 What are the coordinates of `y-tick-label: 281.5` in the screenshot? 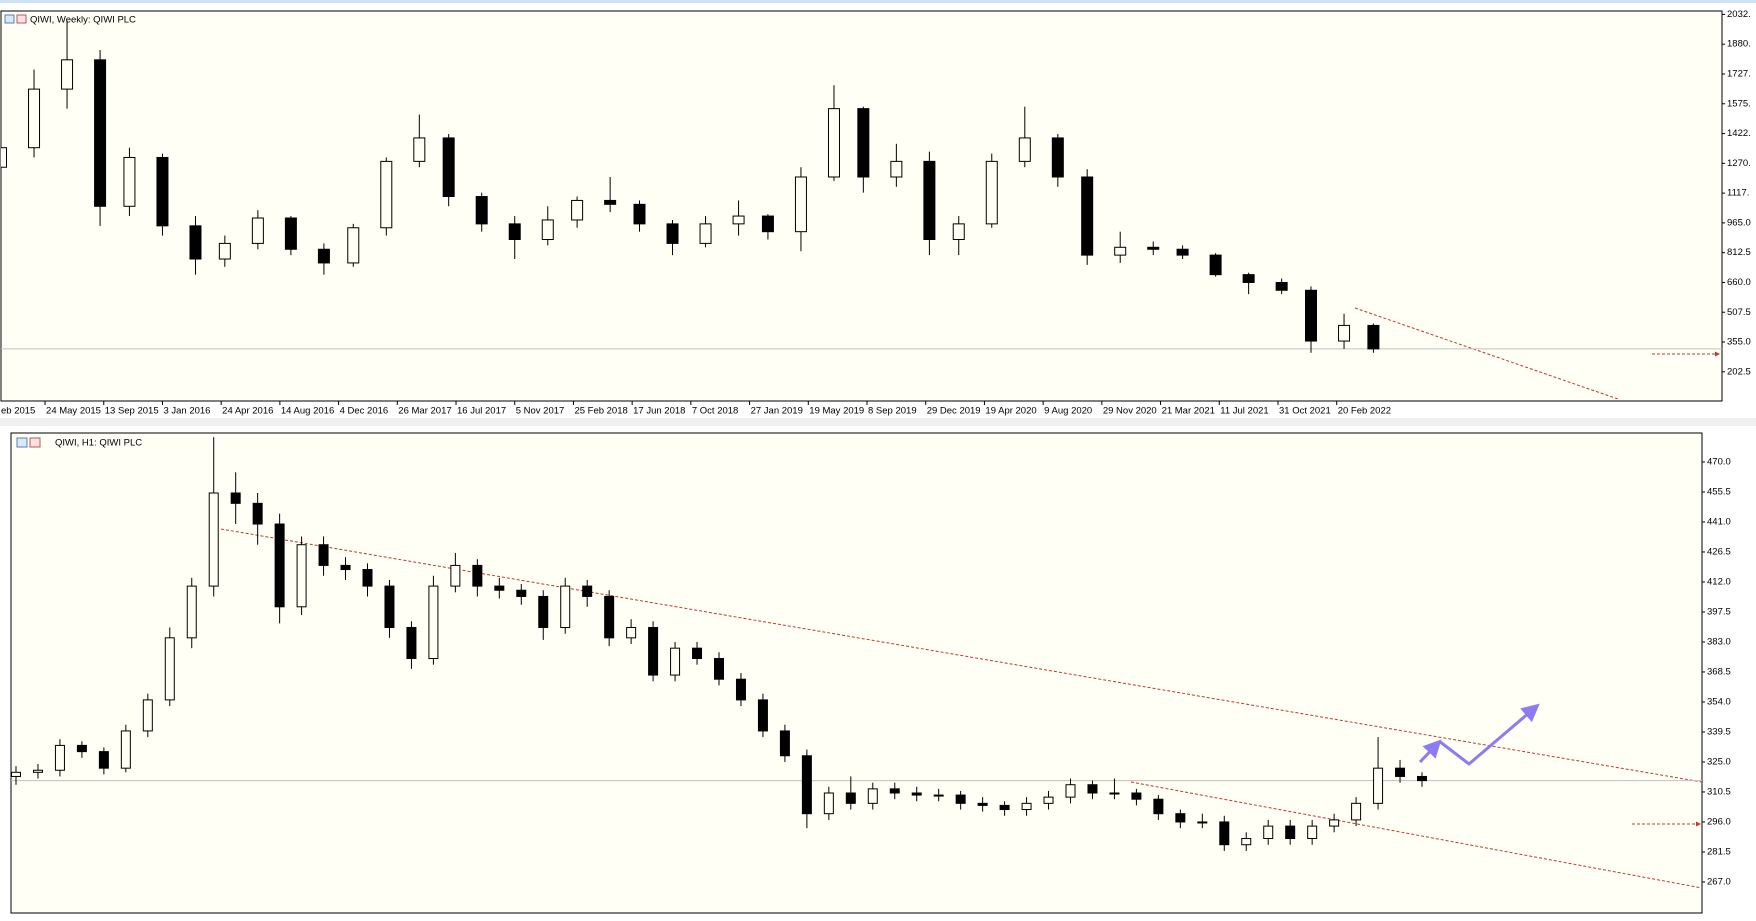 It's located at (1719, 851).